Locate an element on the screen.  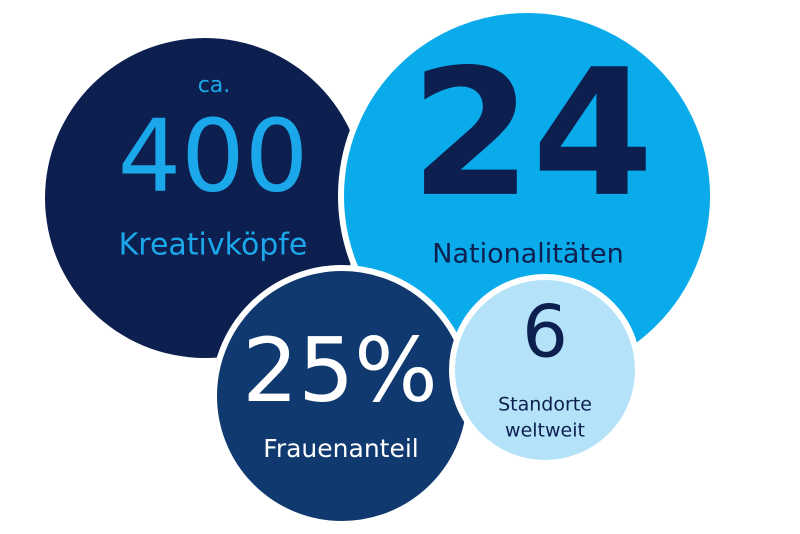
label: Frauenanteil is located at coordinates (340, 448).